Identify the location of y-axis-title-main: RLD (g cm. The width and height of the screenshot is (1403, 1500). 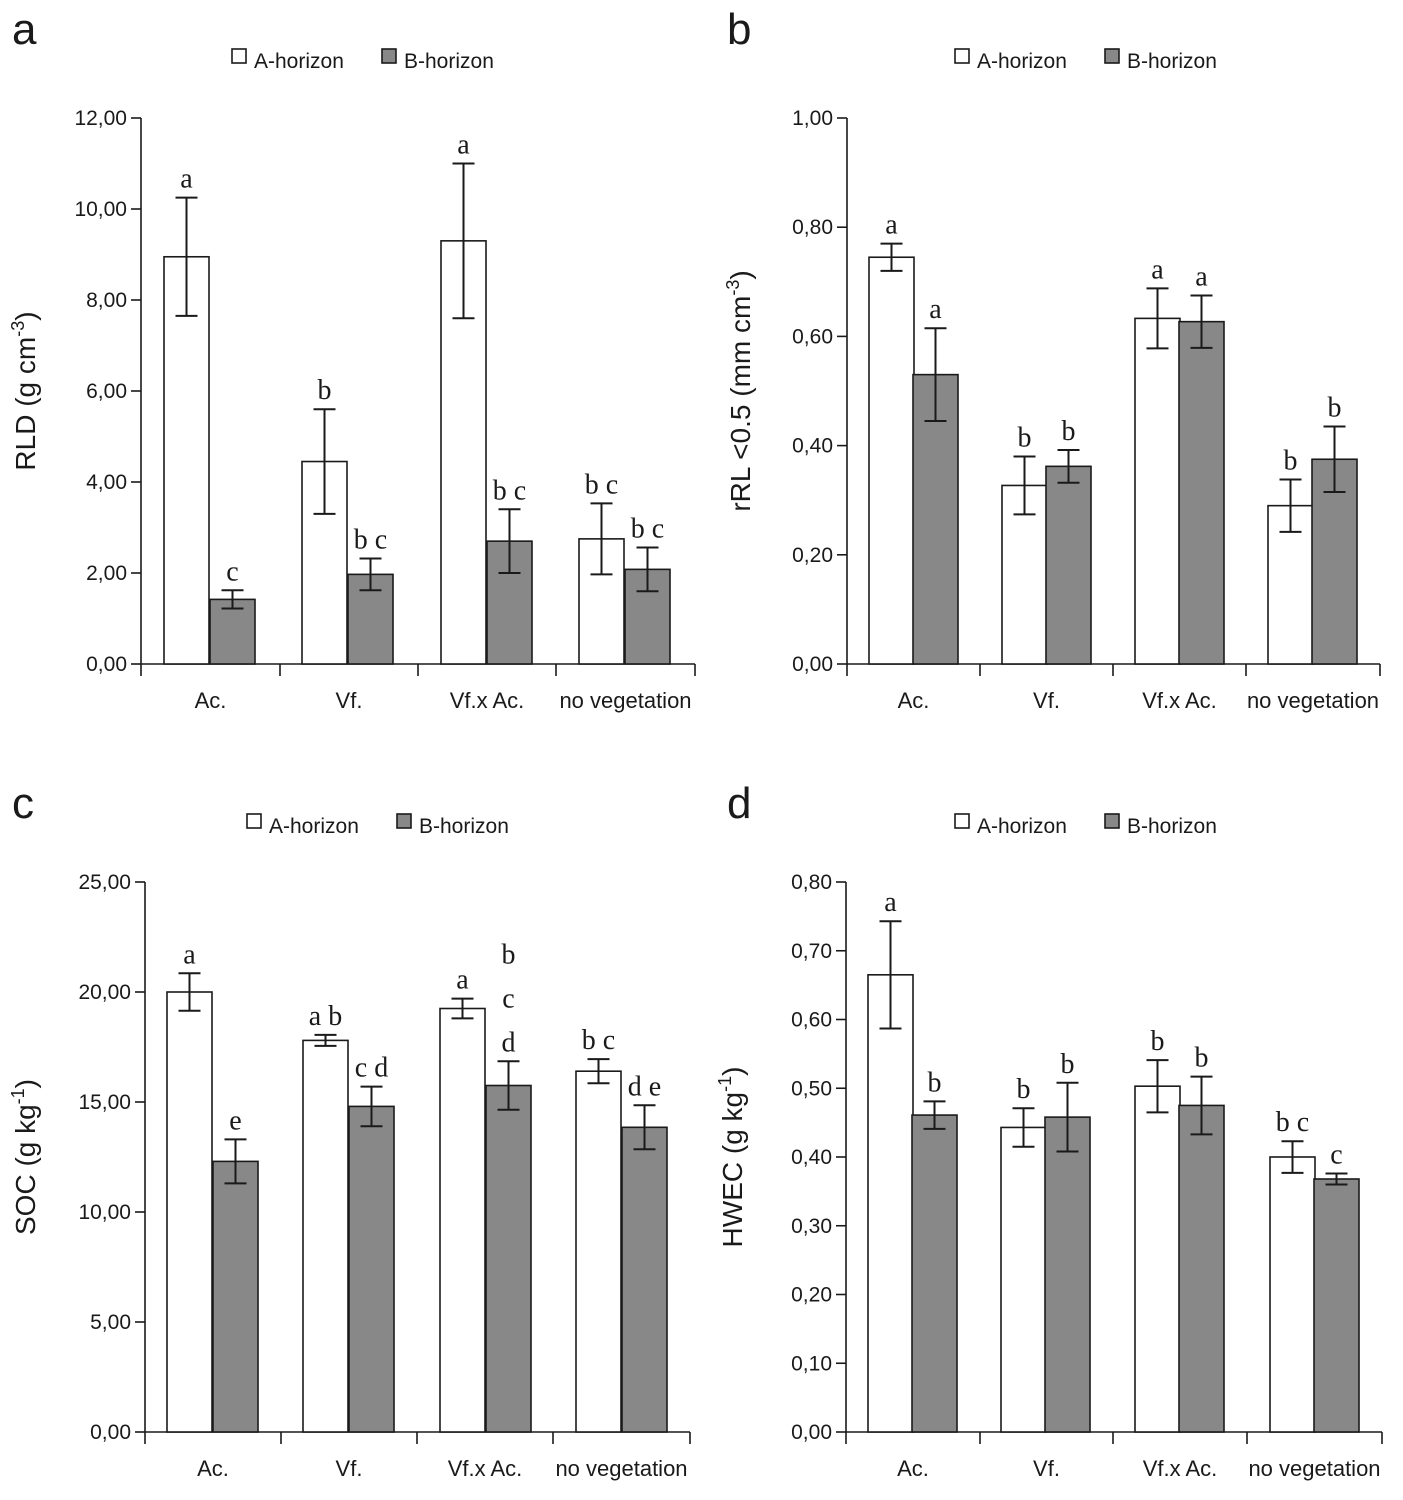
(25, 404).